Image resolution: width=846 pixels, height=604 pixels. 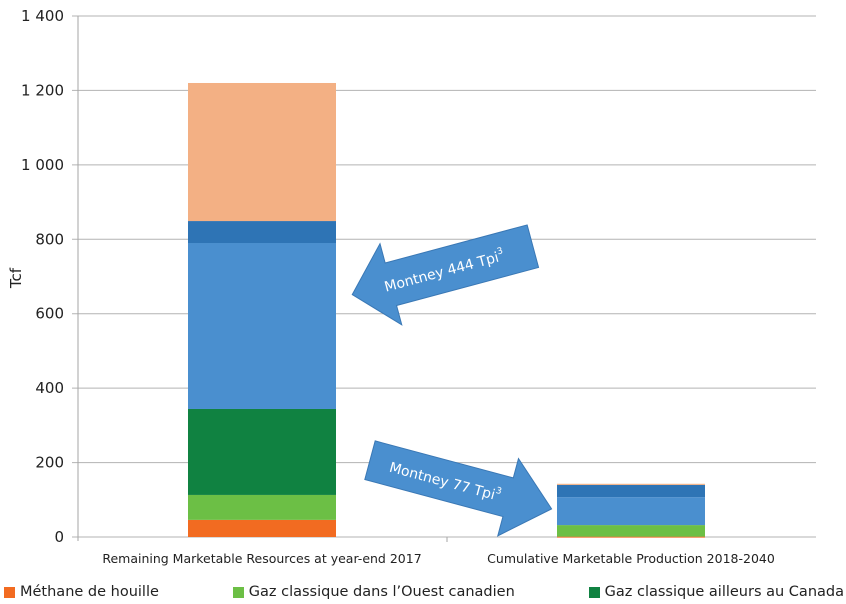 What do you see at coordinates (49, 388) in the screenshot?
I see `y-tick-label: 400` at bounding box center [49, 388].